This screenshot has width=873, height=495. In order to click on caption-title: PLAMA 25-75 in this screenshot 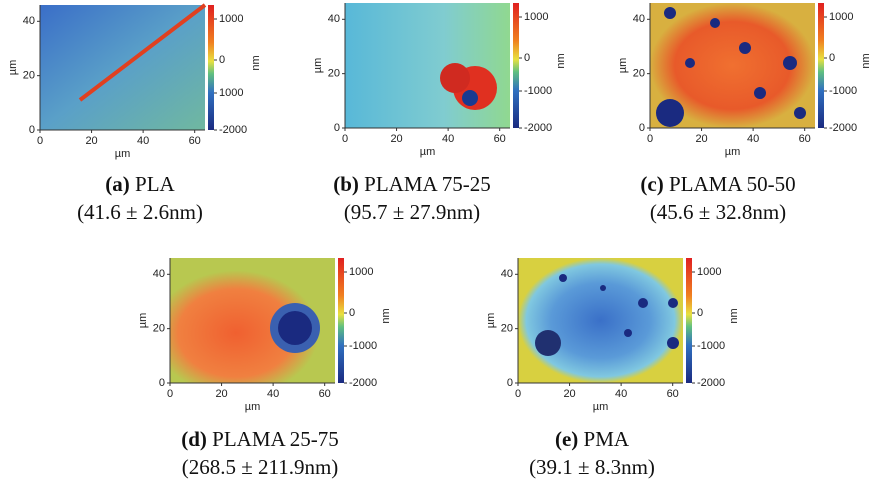, I will do `click(275, 439)`.